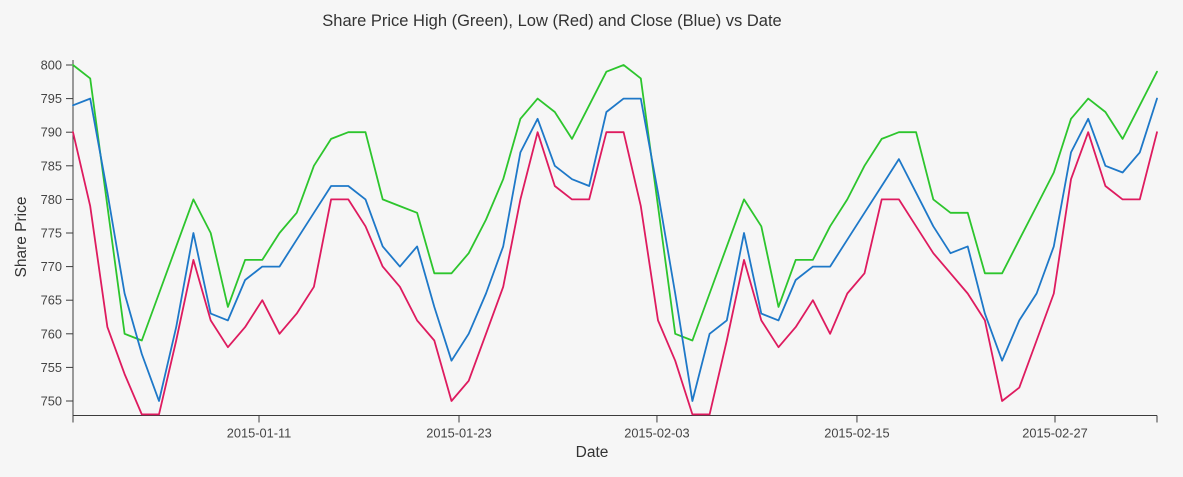 The image size is (1183, 477). What do you see at coordinates (51, 98) in the screenshot?
I see `y-tick-label: 795` at bounding box center [51, 98].